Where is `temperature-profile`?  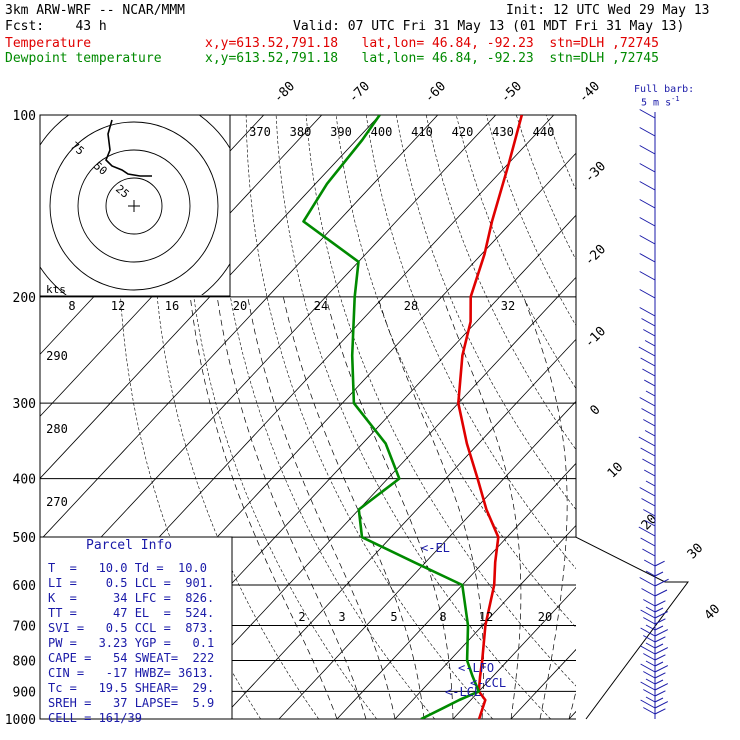
temperature-profile is located at coordinates (490, 417).